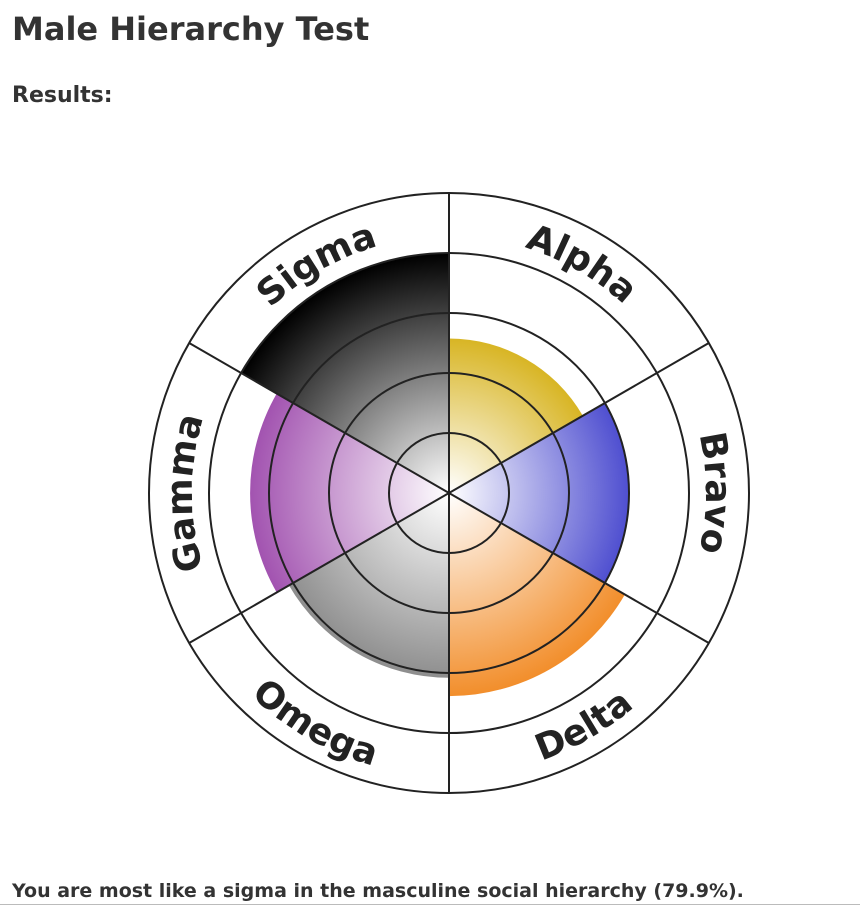 Image resolution: width=860 pixels, height=909 pixels. Describe the element at coordinates (430, 904) in the screenshot. I see `divider` at that location.